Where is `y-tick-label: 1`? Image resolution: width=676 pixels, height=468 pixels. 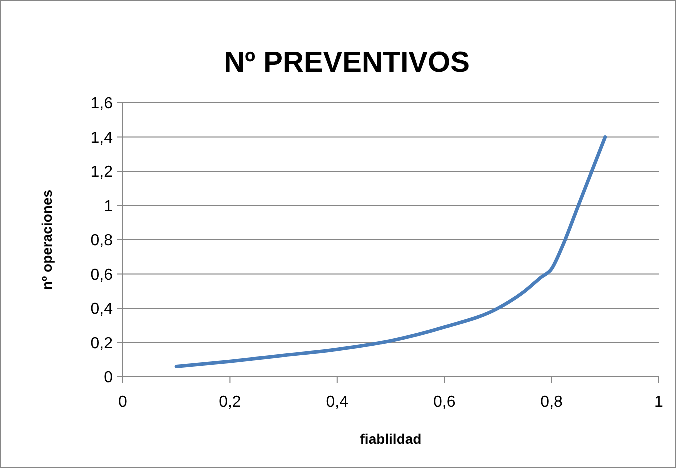
y-tick-label: 1 is located at coordinates (109, 207).